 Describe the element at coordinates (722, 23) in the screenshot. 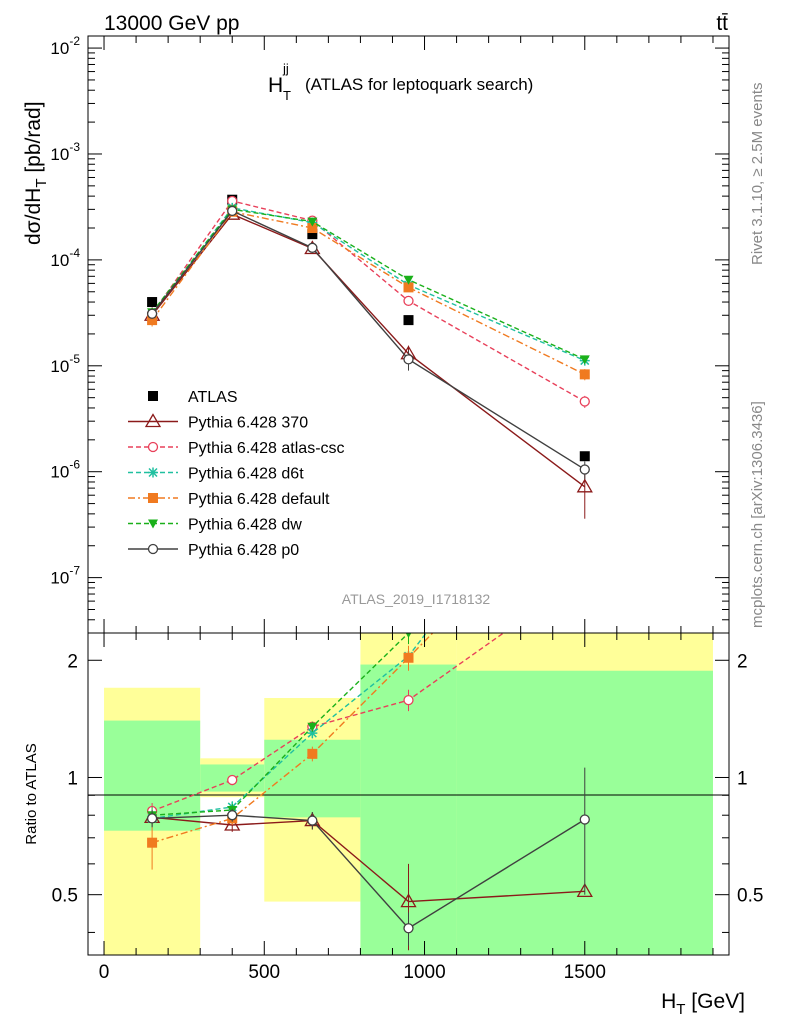

I see `header-right: tt̄` at that location.